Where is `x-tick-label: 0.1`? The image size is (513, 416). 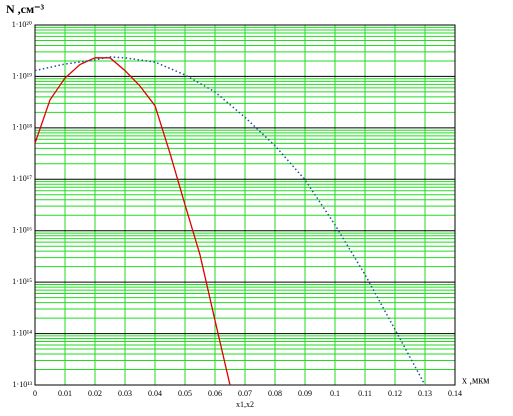
x-tick-label: 0.1 is located at coordinates (335, 393).